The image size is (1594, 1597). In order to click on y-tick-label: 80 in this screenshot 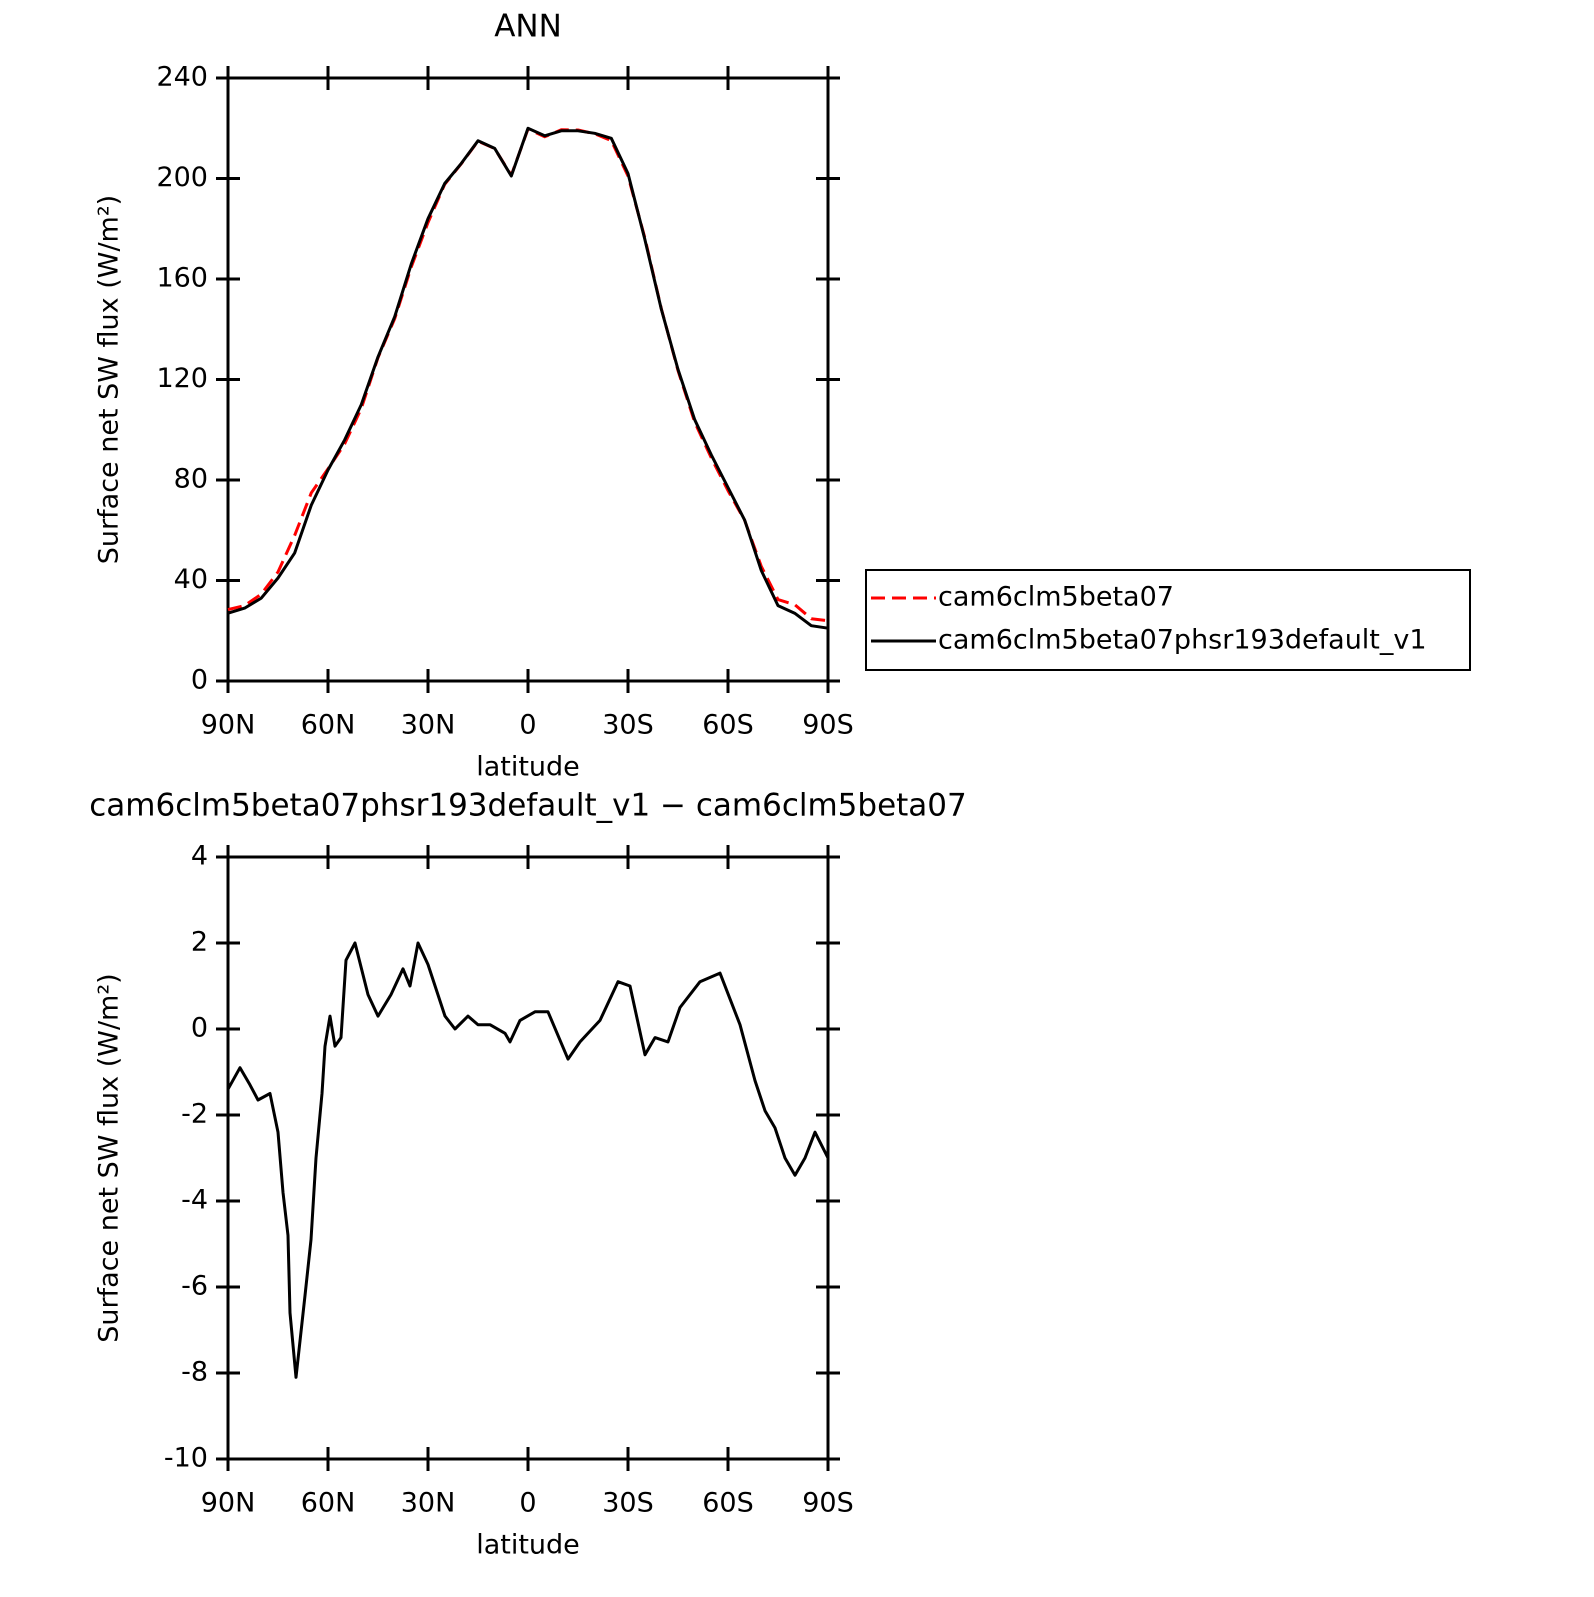, I will do `click(191, 479)`.